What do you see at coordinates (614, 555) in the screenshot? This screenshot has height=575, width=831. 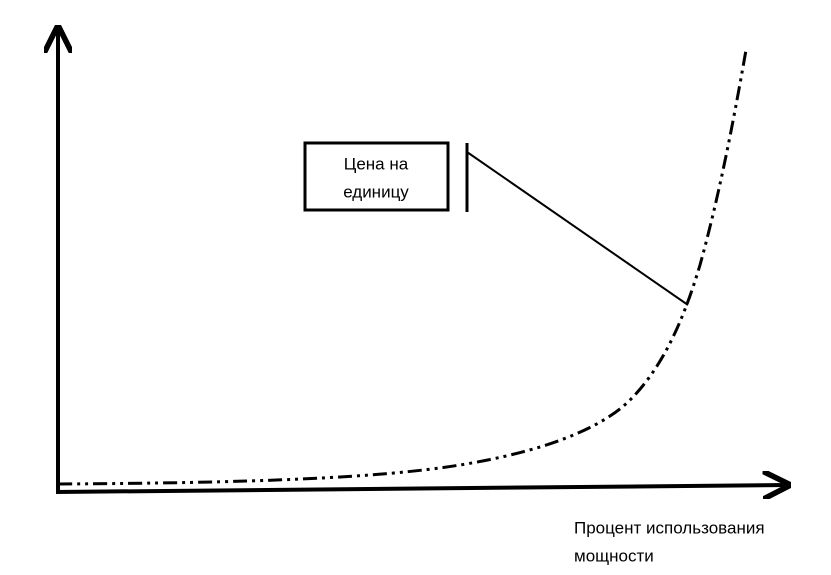 I see `x-axis-label: мощности` at bounding box center [614, 555].